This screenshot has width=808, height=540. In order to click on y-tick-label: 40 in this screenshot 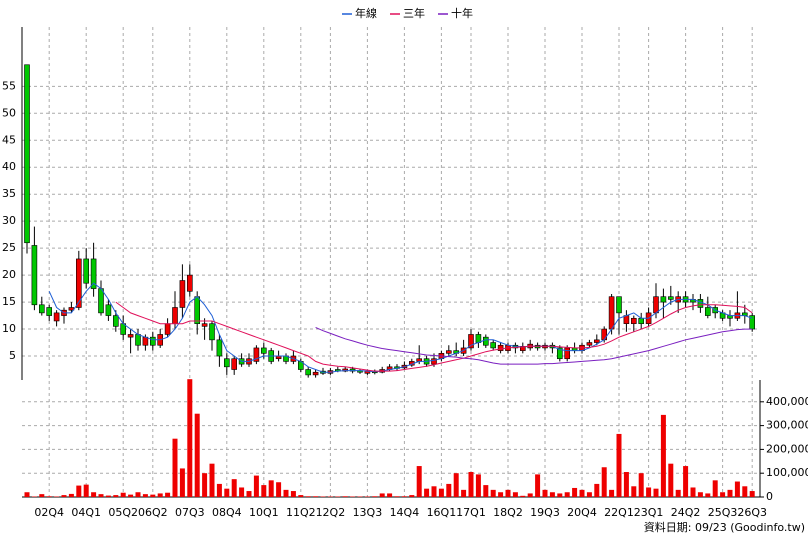, I will do `click(9, 166)`.